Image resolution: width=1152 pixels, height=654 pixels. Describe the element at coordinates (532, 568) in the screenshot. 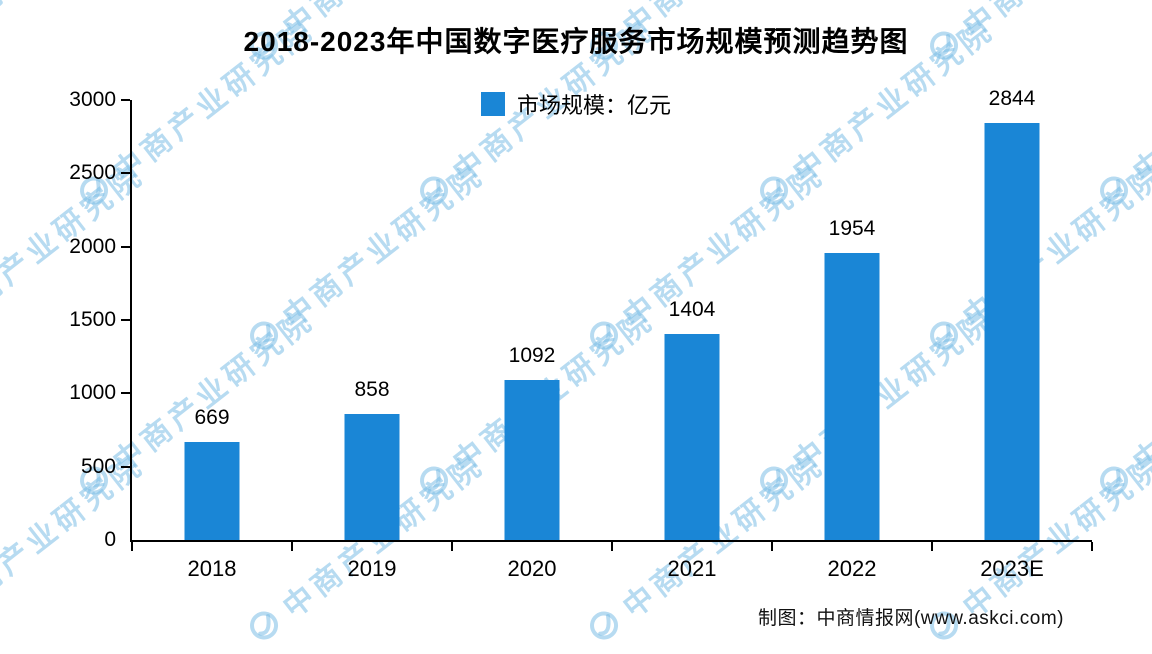

I see `x-axis-category-label: 2020` at that location.